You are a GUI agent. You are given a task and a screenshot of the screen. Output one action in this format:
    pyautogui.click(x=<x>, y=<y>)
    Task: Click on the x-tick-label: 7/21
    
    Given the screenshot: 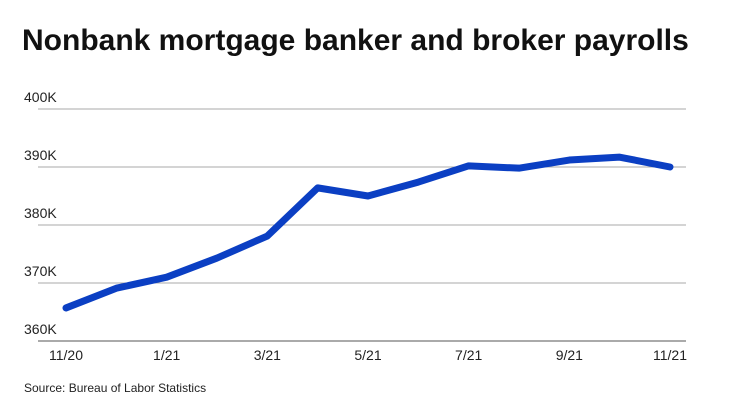 What is the action you would take?
    pyautogui.click(x=468, y=355)
    